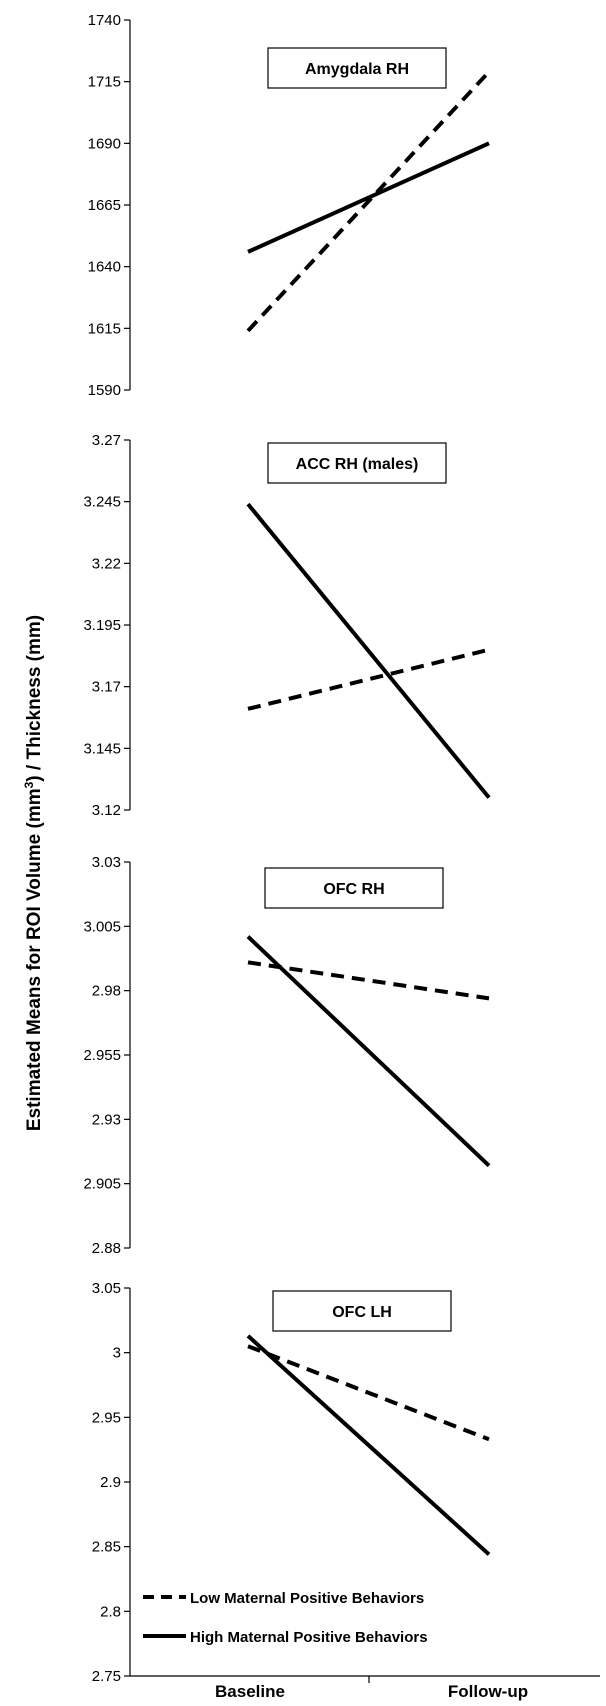 This screenshot has width=606, height=1706. Describe the element at coordinates (104, 82) in the screenshot. I see `y-tick-label: 1715` at that location.